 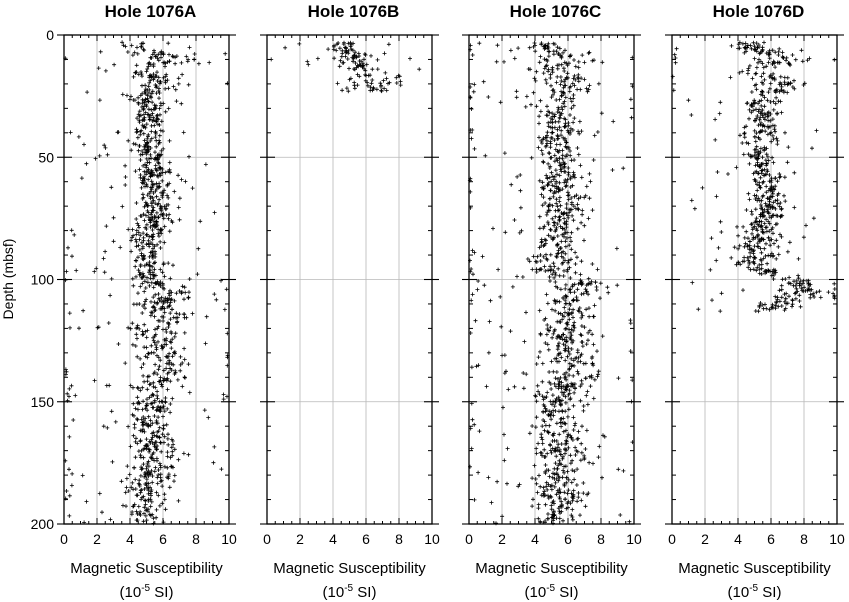 What do you see at coordinates (759, 11) in the screenshot?
I see `panel-title: Hole 1076D` at bounding box center [759, 11].